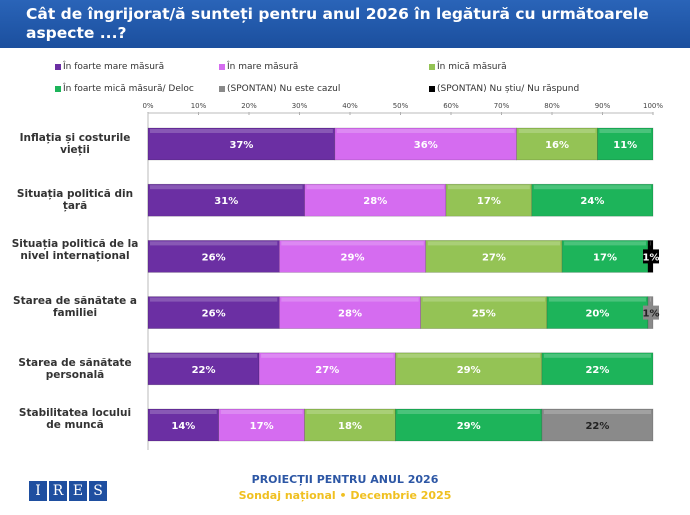 The width and height of the screenshot is (690, 515). I want to click on tick-label: 30%, so click(300, 106).